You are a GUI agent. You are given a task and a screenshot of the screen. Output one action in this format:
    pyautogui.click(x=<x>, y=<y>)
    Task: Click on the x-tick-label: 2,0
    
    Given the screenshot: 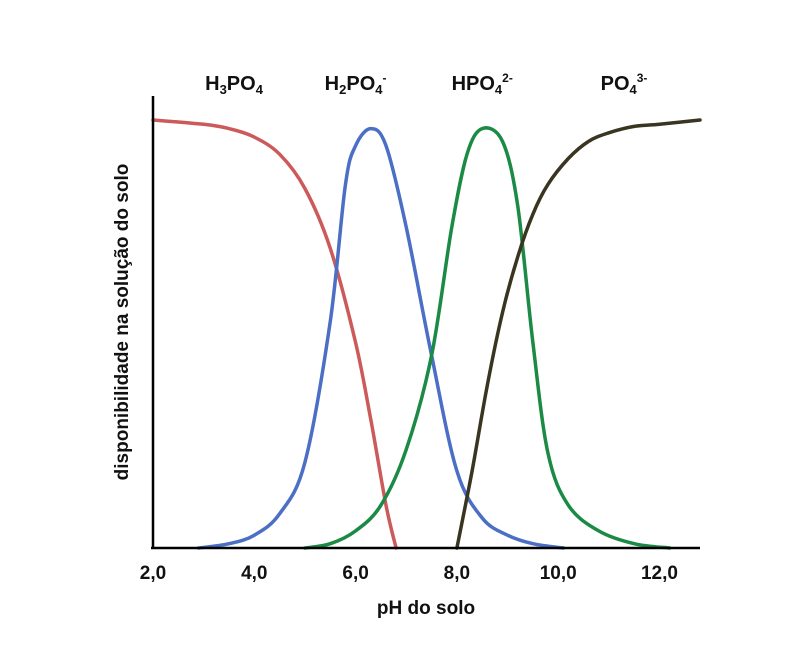 What is the action you would take?
    pyautogui.click(x=153, y=573)
    